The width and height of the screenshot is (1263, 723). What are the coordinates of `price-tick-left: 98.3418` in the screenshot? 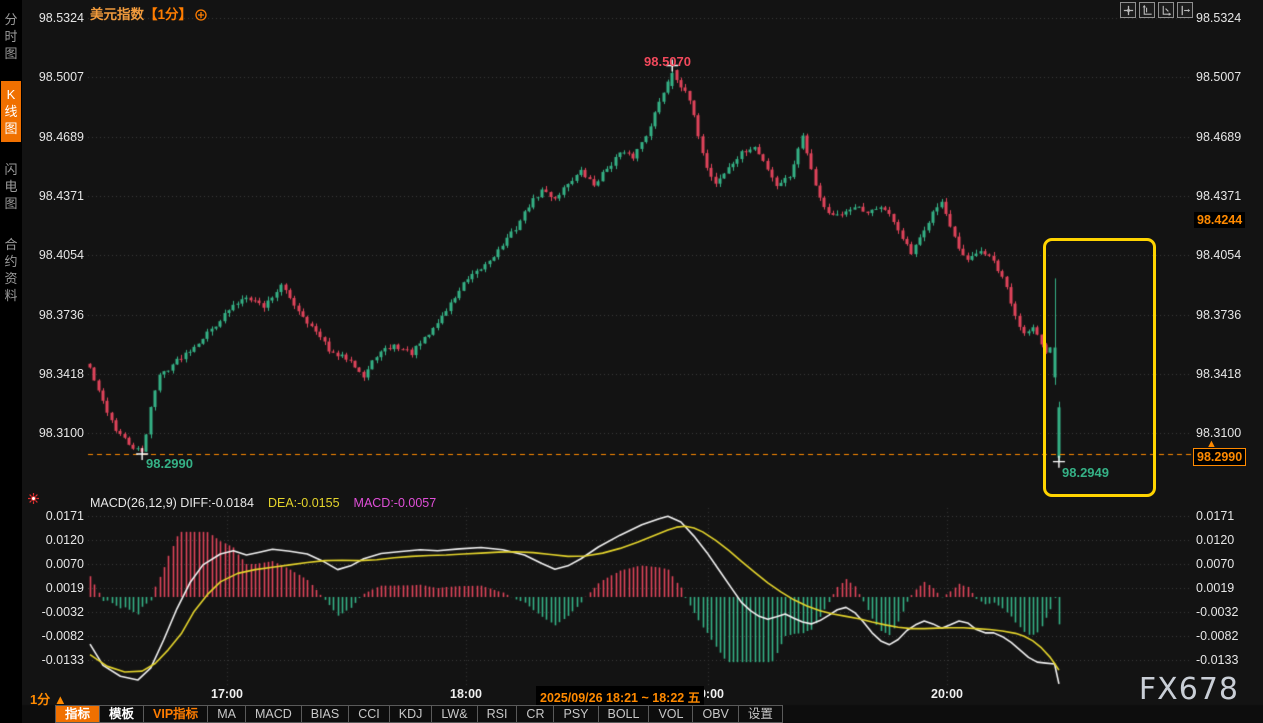 It's located at (61, 374).